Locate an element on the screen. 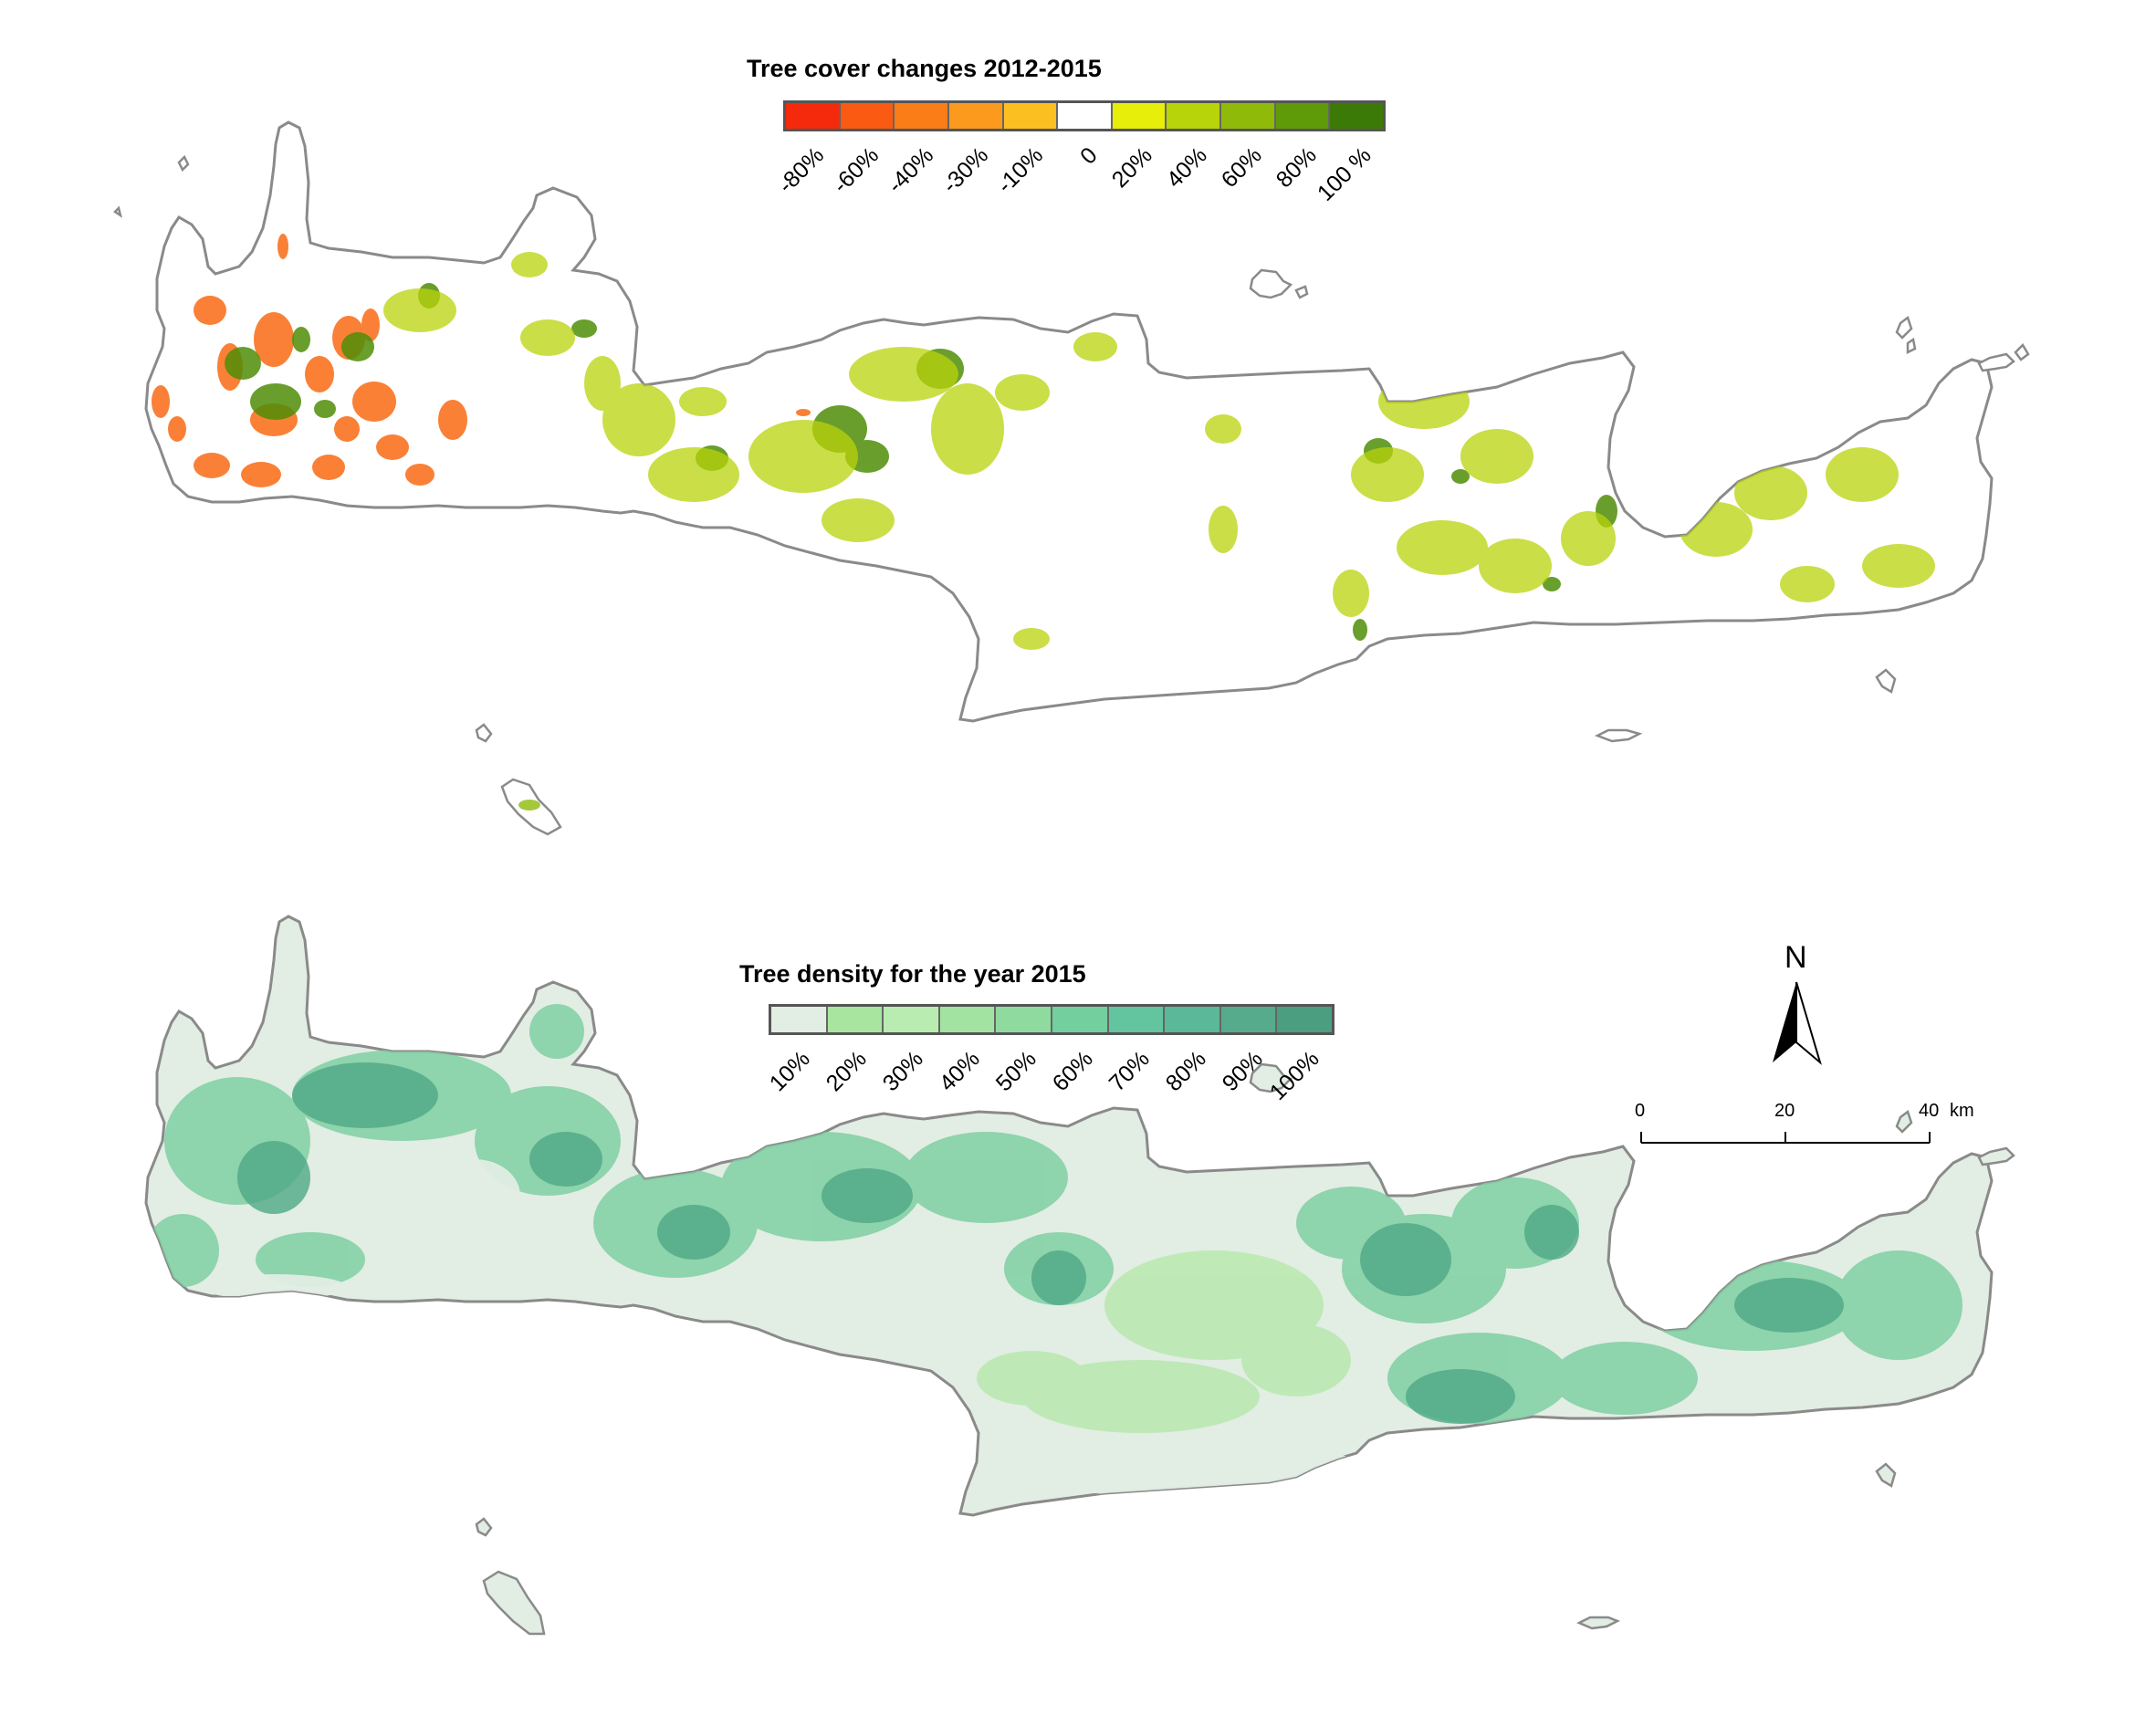 Image resolution: width=2156 pixels, height=1726 pixels. scale-tick-20: 20 is located at coordinates (1785, 1111).